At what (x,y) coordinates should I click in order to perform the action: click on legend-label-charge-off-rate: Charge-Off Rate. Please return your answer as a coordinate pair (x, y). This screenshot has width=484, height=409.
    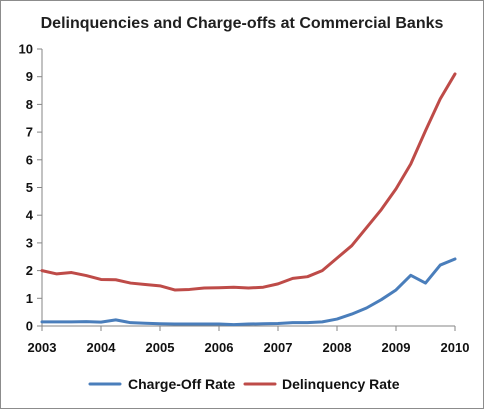
    Looking at the image, I should click on (182, 384).